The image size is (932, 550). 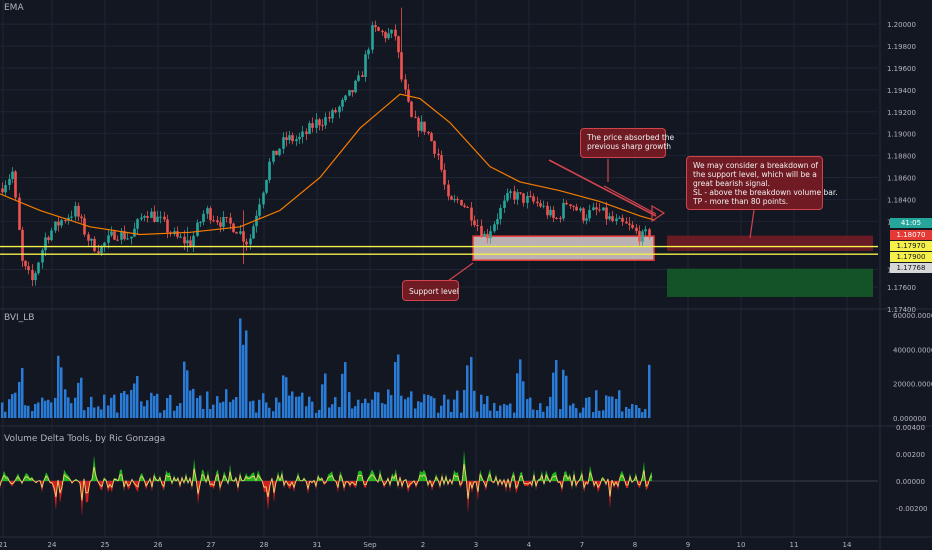 What do you see at coordinates (901, 135) in the screenshot?
I see `price-tick-label: 1.19000` at bounding box center [901, 135].